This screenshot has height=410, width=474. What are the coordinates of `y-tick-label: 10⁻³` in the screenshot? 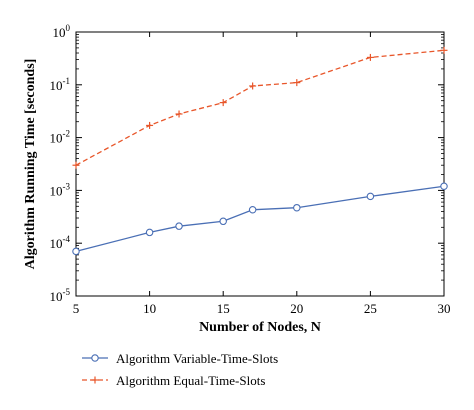 It's located at (60, 189).